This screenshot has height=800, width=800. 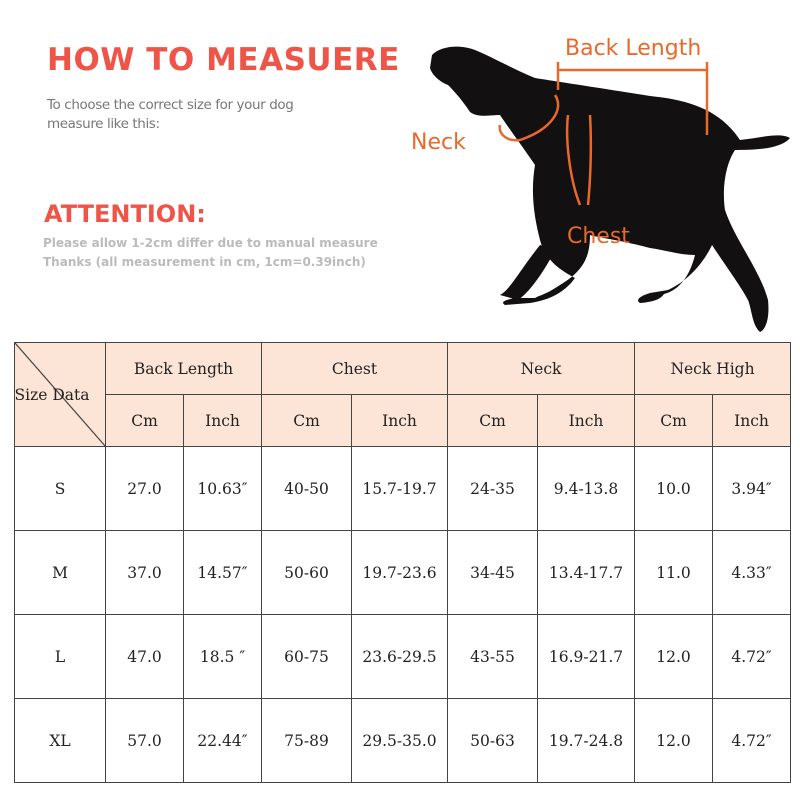 What do you see at coordinates (170, 105) in the screenshot?
I see `intro-line: To choose the correct size for your dog` at bounding box center [170, 105].